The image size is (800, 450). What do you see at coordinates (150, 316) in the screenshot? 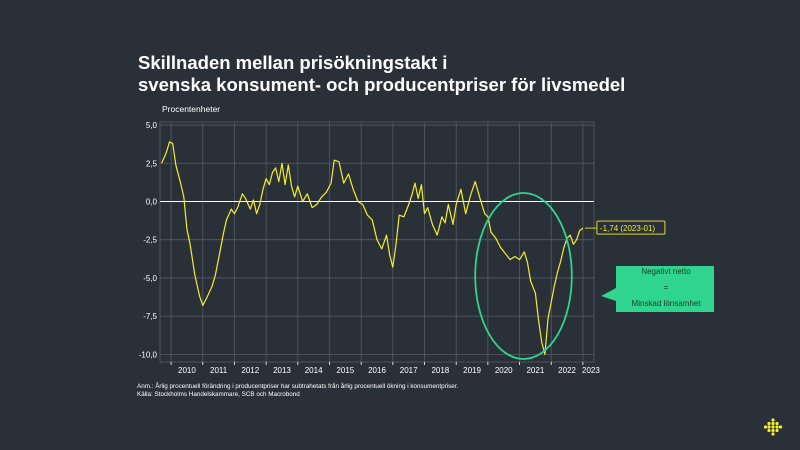
I see `y-tick-label: -7,5` at bounding box center [150, 316].